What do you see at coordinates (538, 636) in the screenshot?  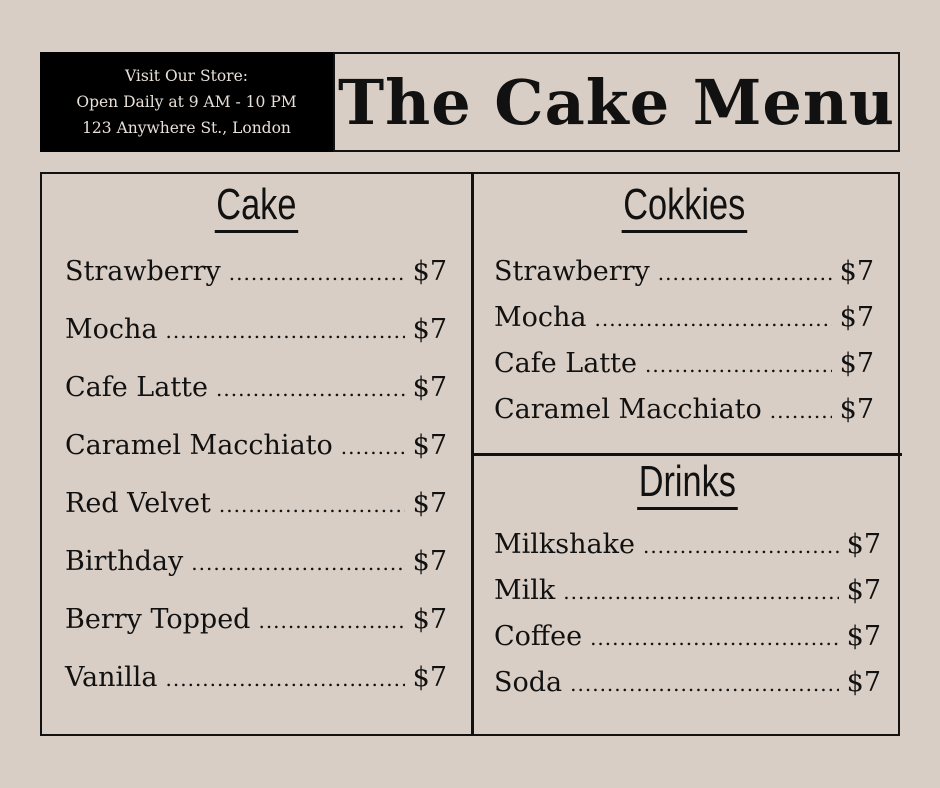 I see `item-name: Coffee` at bounding box center [538, 636].